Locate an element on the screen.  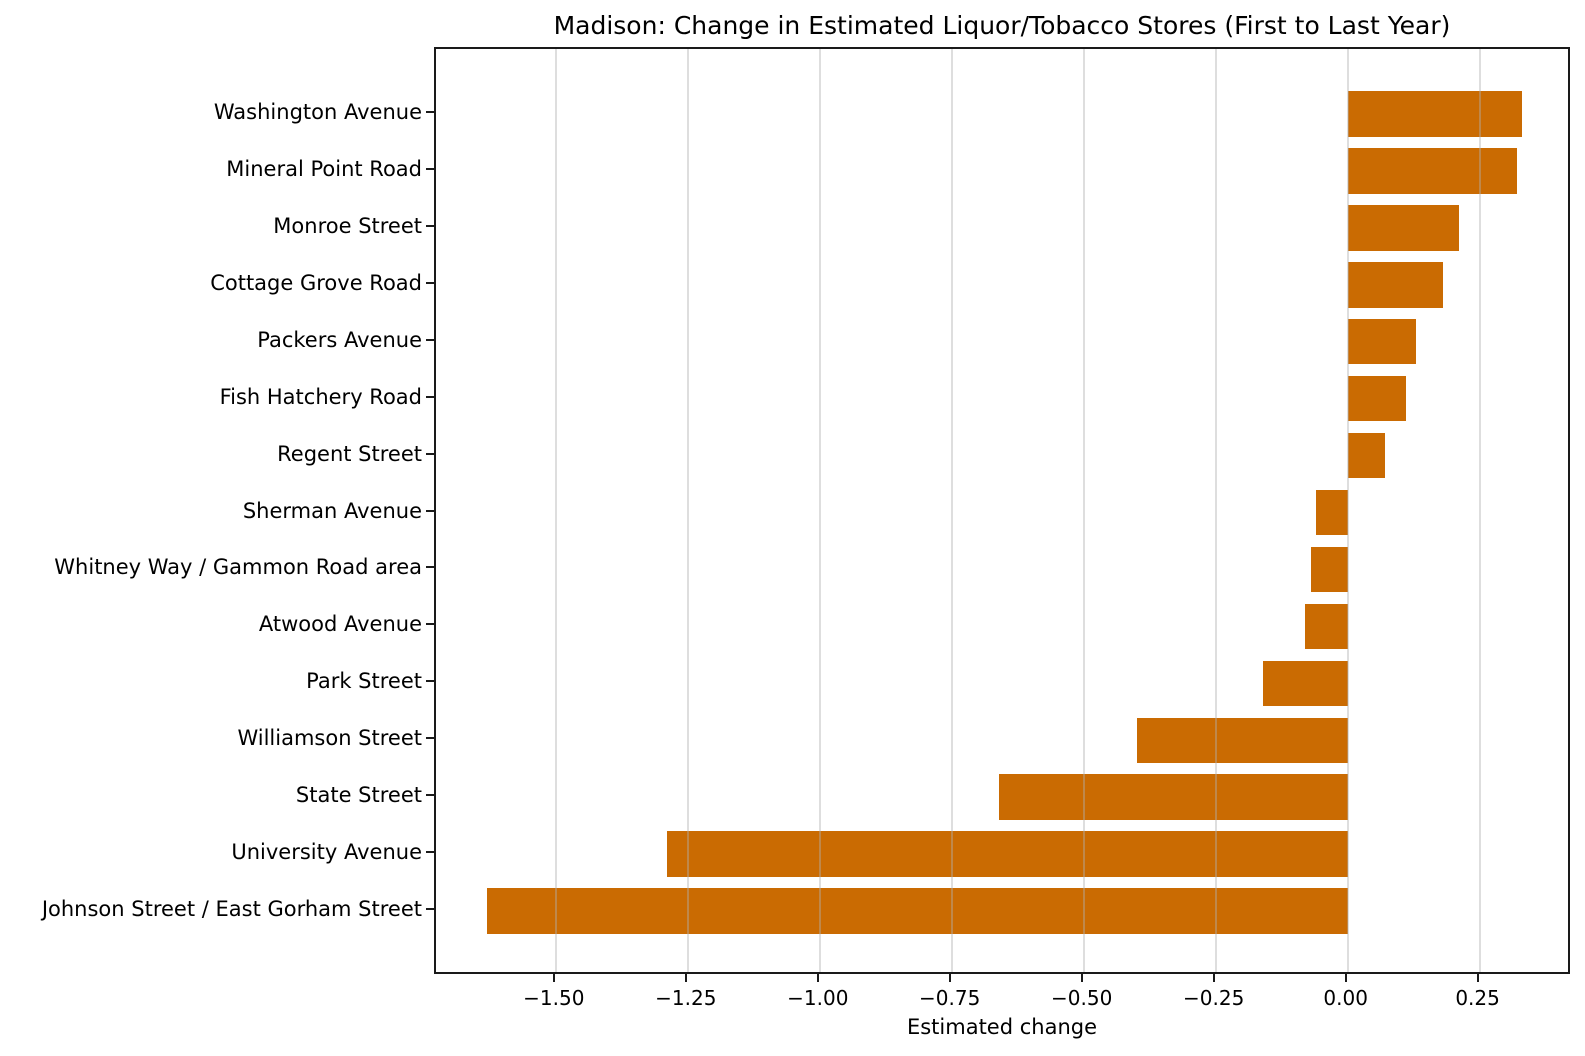
y-tick-label-johnson-street-east-gorham-street: Johnson Street / East Gorham Street is located at coordinates (231, 909).